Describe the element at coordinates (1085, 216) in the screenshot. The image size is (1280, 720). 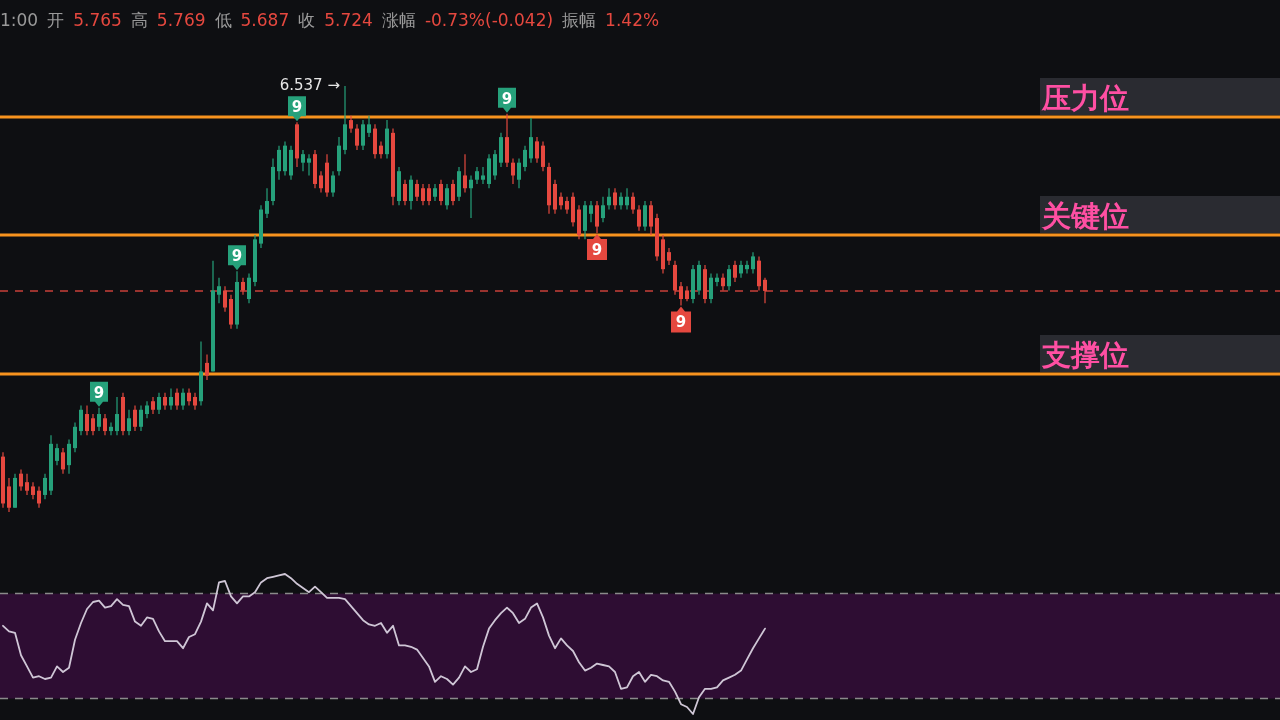
I see `ref-line-label: 关键位` at that location.